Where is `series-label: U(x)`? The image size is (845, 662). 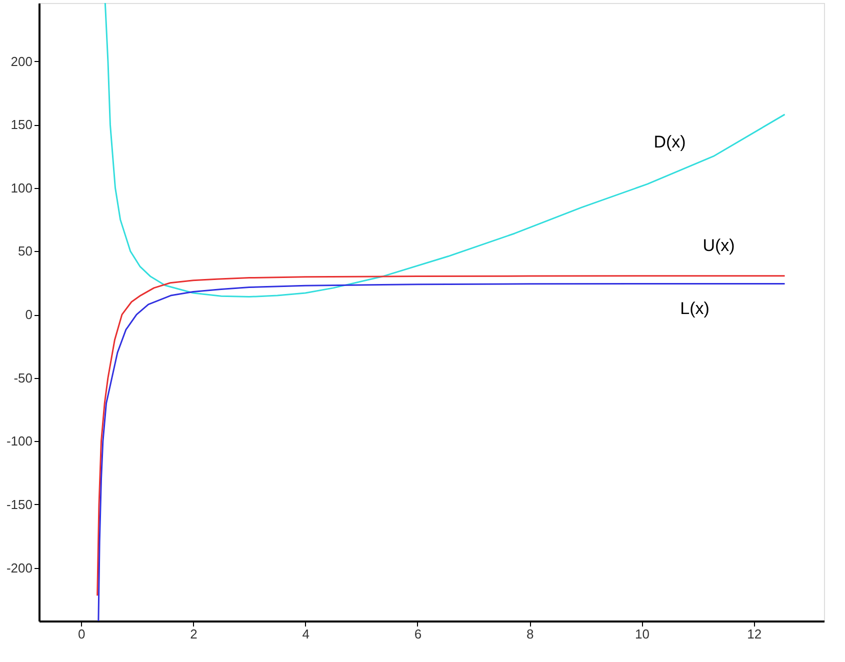 series-label: U(x) is located at coordinates (718, 245).